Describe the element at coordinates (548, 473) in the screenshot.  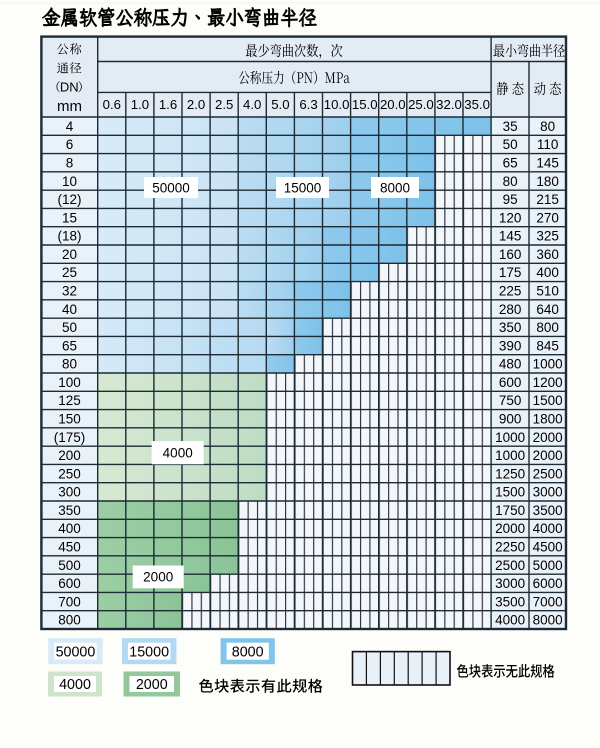
I see `svg-text: 2500` at that location.